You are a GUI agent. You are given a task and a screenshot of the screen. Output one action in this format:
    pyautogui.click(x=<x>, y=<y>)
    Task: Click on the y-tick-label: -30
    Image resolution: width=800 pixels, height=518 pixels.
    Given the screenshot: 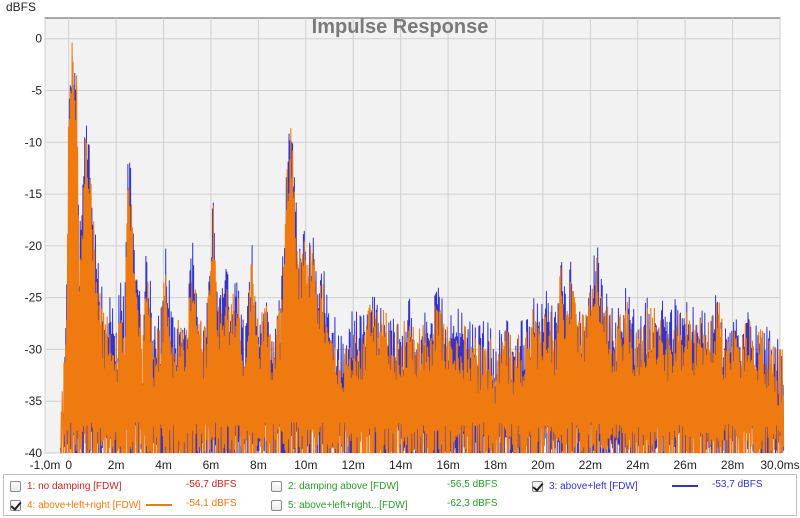 What is the action you would take?
    pyautogui.click(x=34, y=349)
    